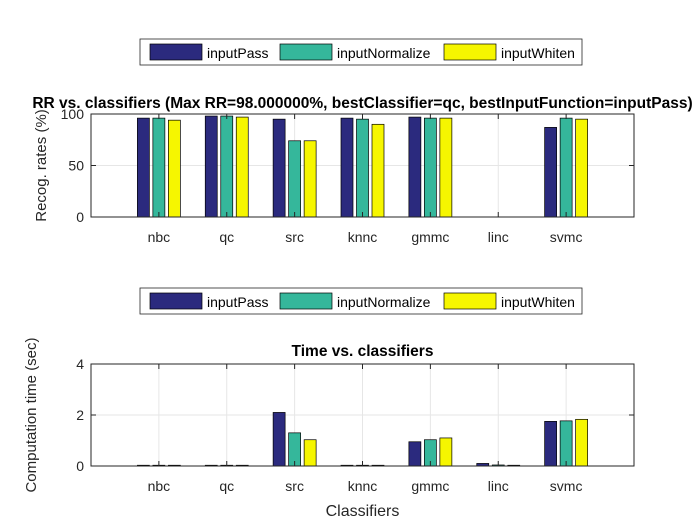 The image size is (700, 530). Describe the element at coordinates (306, 52) in the screenshot. I see `chart-1-legend-swatch-input-normalize` at that location.